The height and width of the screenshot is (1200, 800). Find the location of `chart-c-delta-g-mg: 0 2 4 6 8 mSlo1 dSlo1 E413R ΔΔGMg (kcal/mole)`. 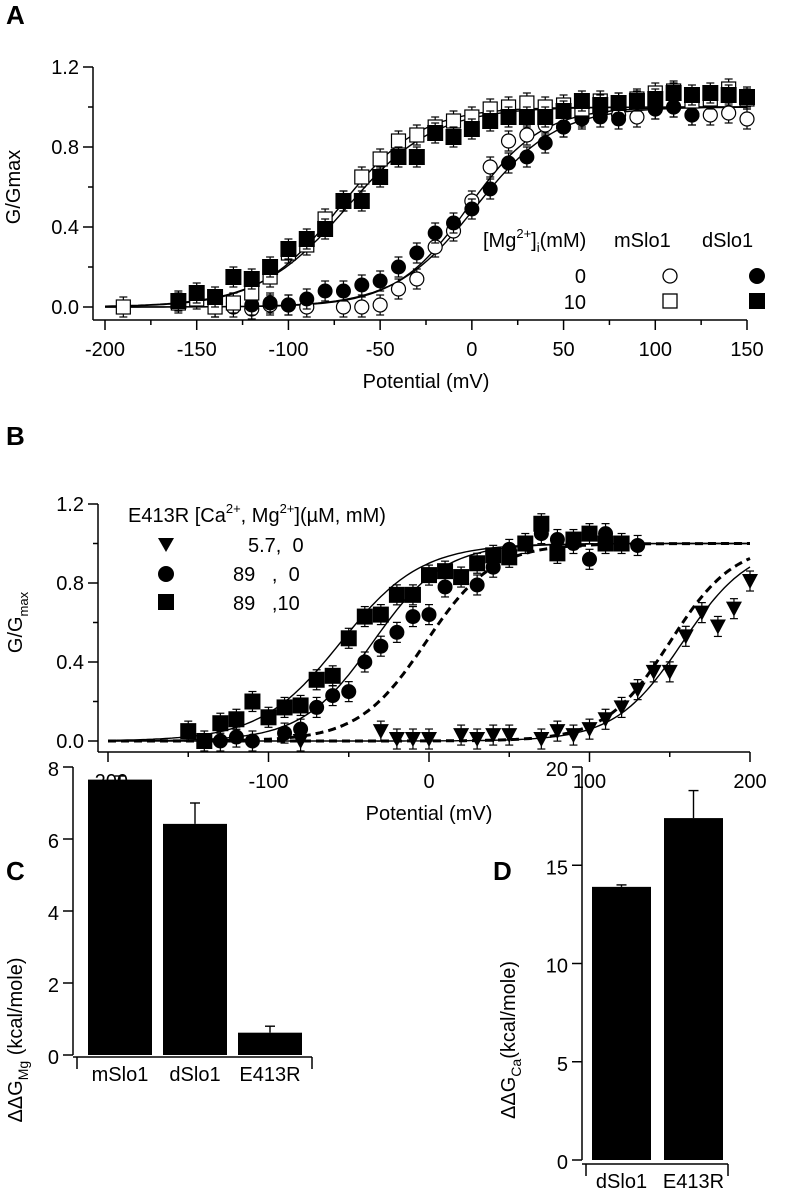

chart-c-delta-g-mg: 0 2 4 6 8 mSlo1 dSlo1 E413R ΔΔGMg (kcal/mole) is located at coordinates (159, 941).